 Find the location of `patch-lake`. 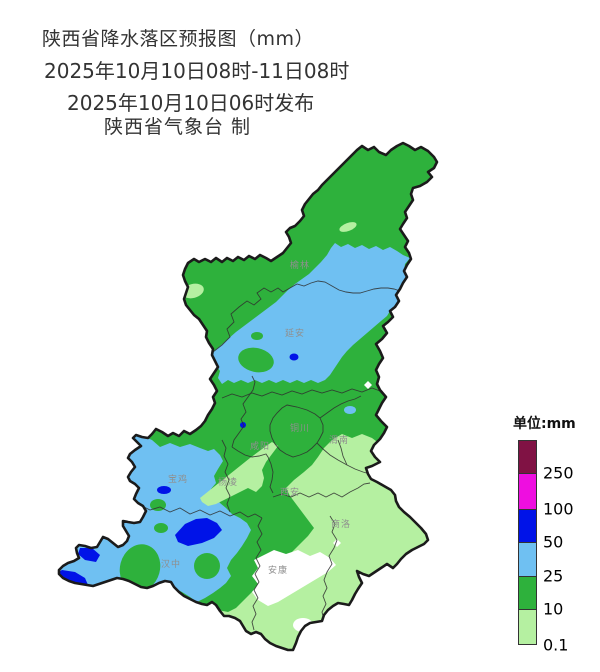

patch-lake is located at coordinates (350, 410).